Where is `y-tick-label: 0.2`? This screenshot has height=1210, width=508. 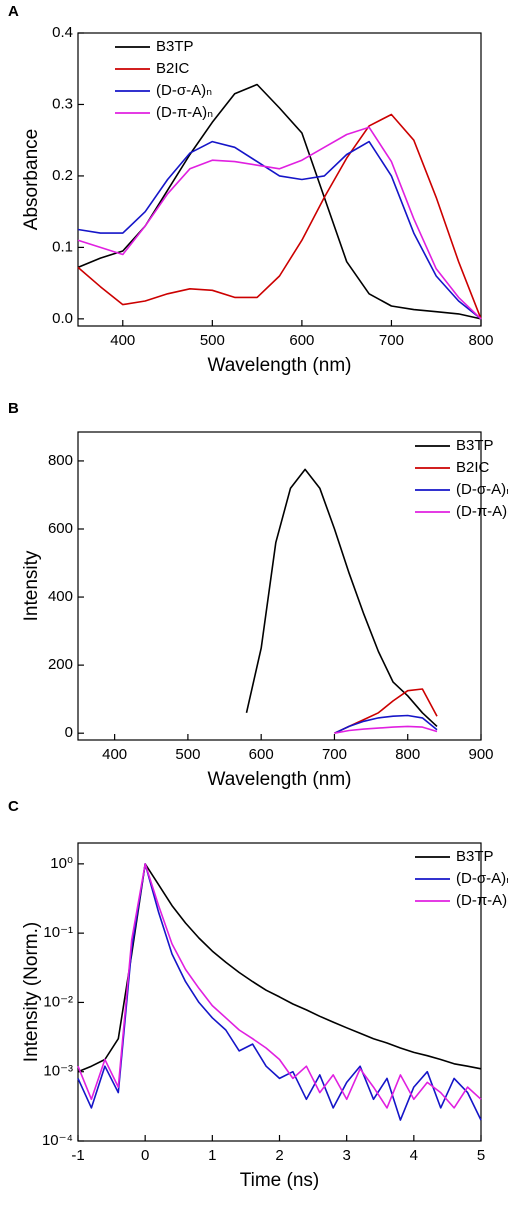
y-tick-label: 0.2 is located at coordinates (62, 175).